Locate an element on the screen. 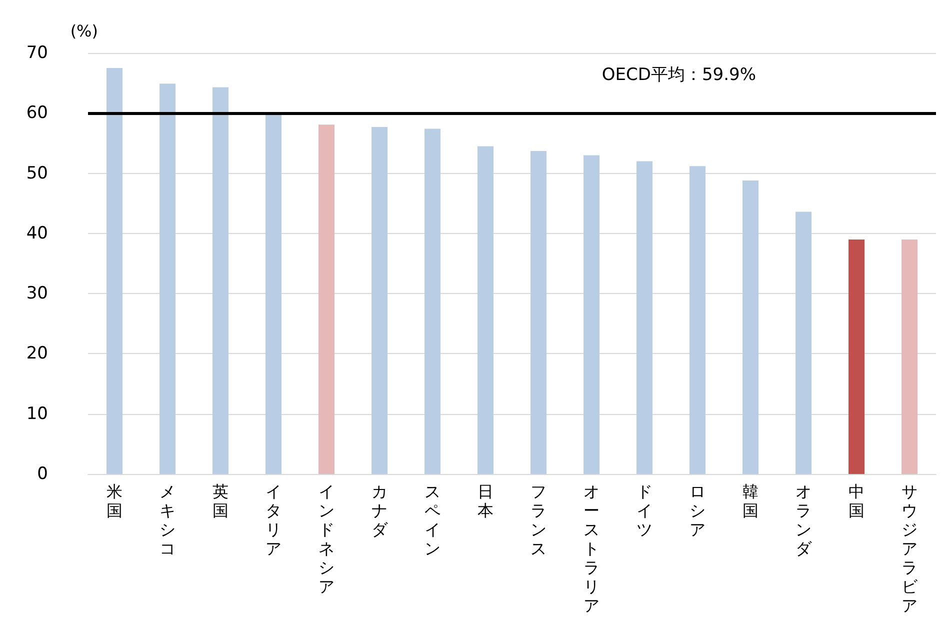  x-tick-label: インドネシア is located at coordinates (326, 539).